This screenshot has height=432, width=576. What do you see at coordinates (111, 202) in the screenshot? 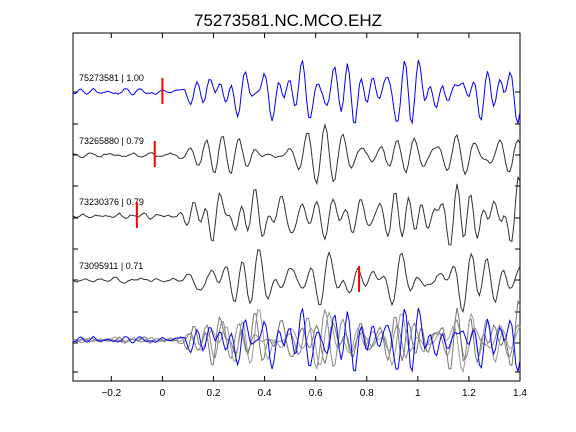
I see `trace-label: 73230376 | 0.79` at bounding box center [111, 202].